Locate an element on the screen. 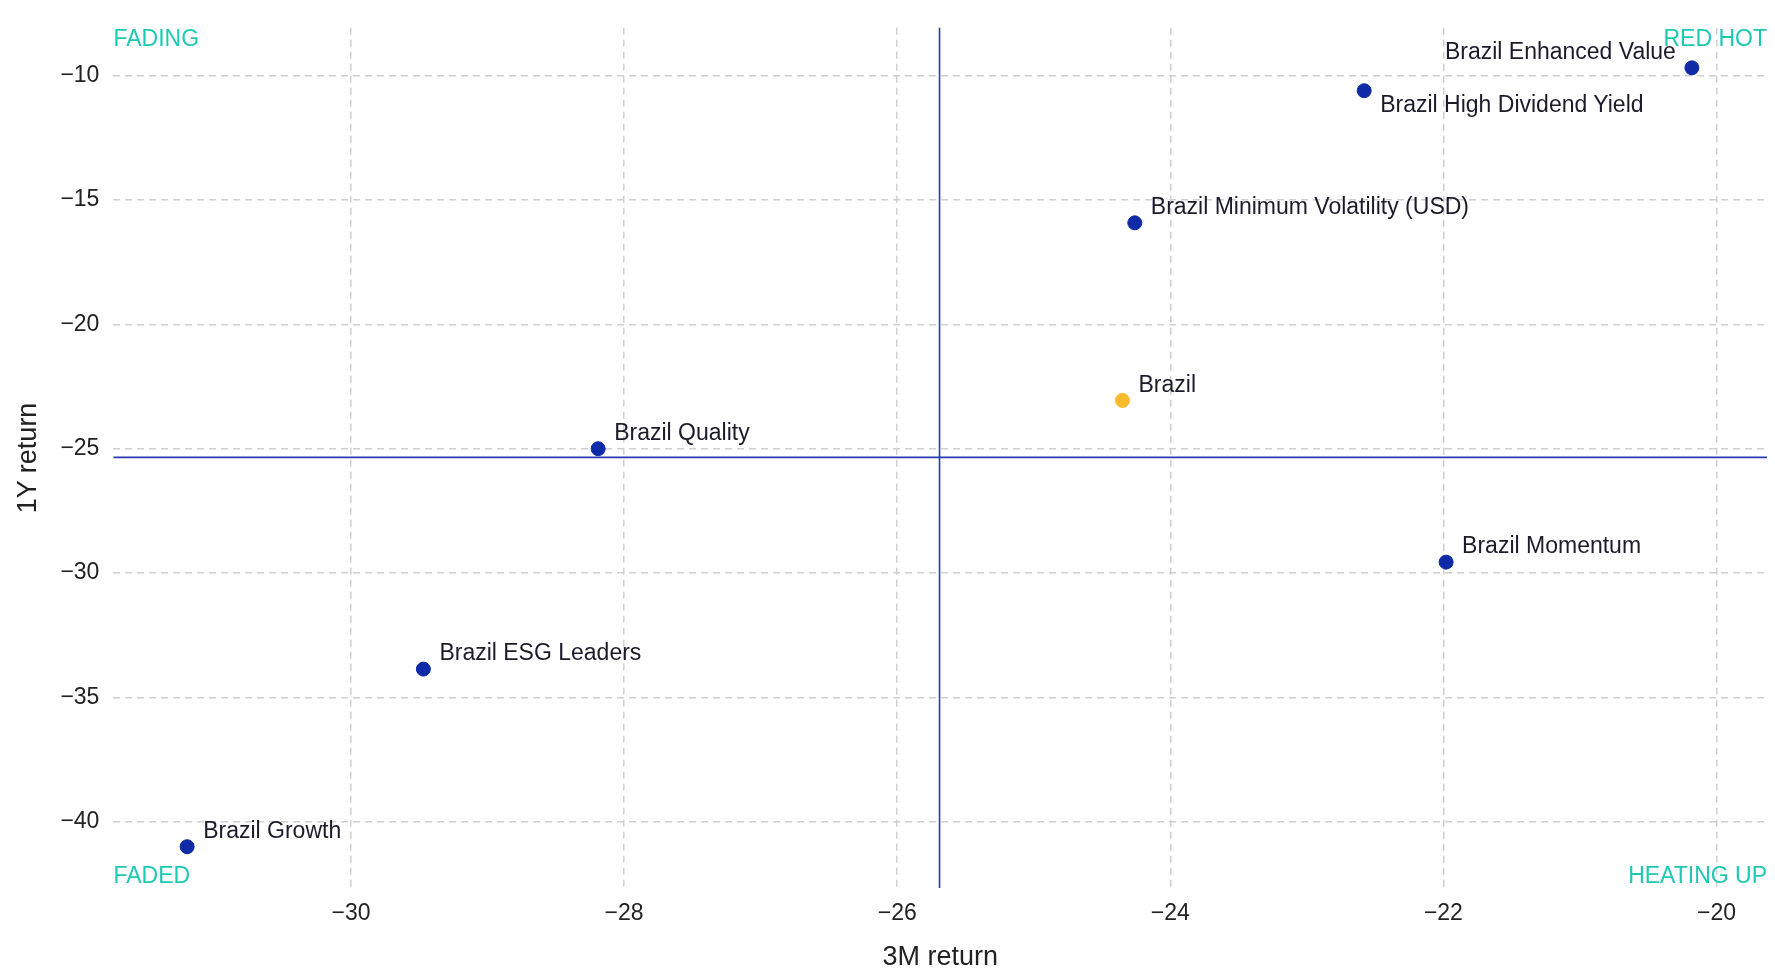 Image resolution: width=1775 pixels, height=980 pixels. series-label: Brazil Growth is located at coordinates (272, 830).